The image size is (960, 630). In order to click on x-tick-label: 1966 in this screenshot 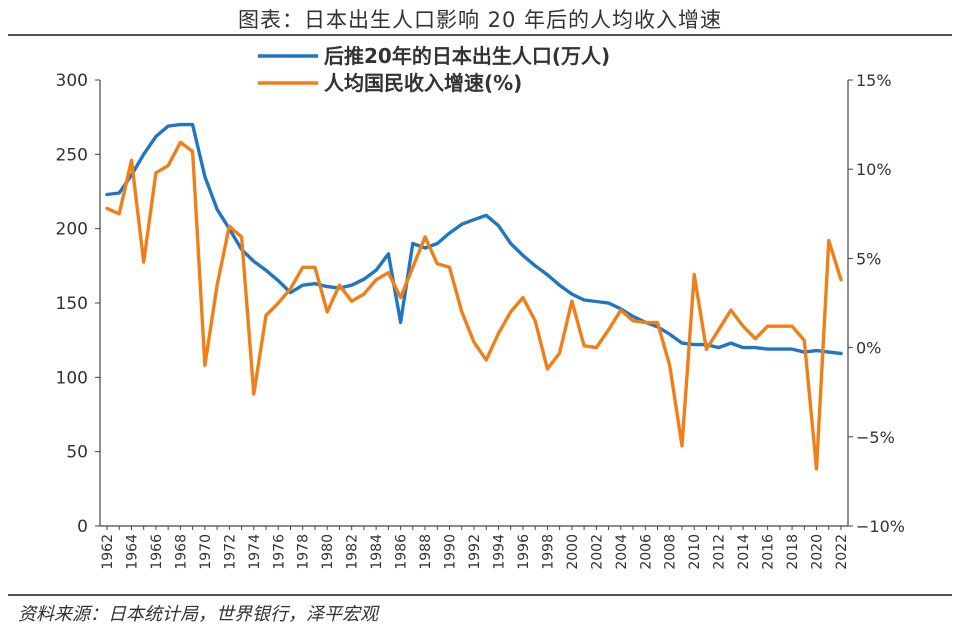, I will do `click(157, 552)`.